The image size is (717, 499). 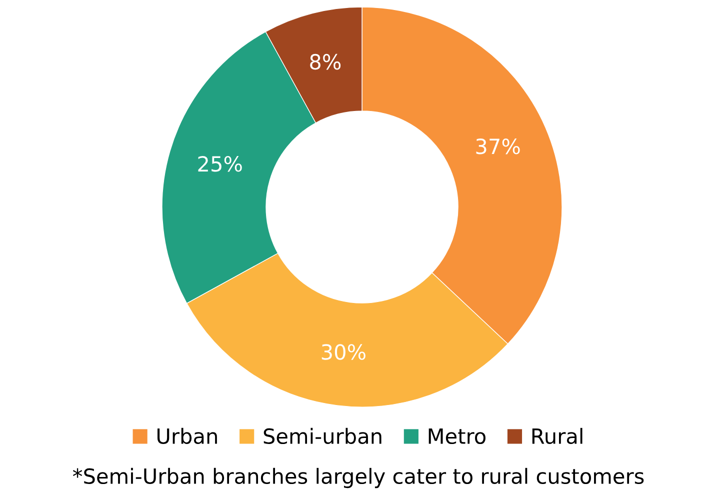 I want to click on text: *Semi-Urban branches largely cater to rural customers, so click(x=358, y=478).